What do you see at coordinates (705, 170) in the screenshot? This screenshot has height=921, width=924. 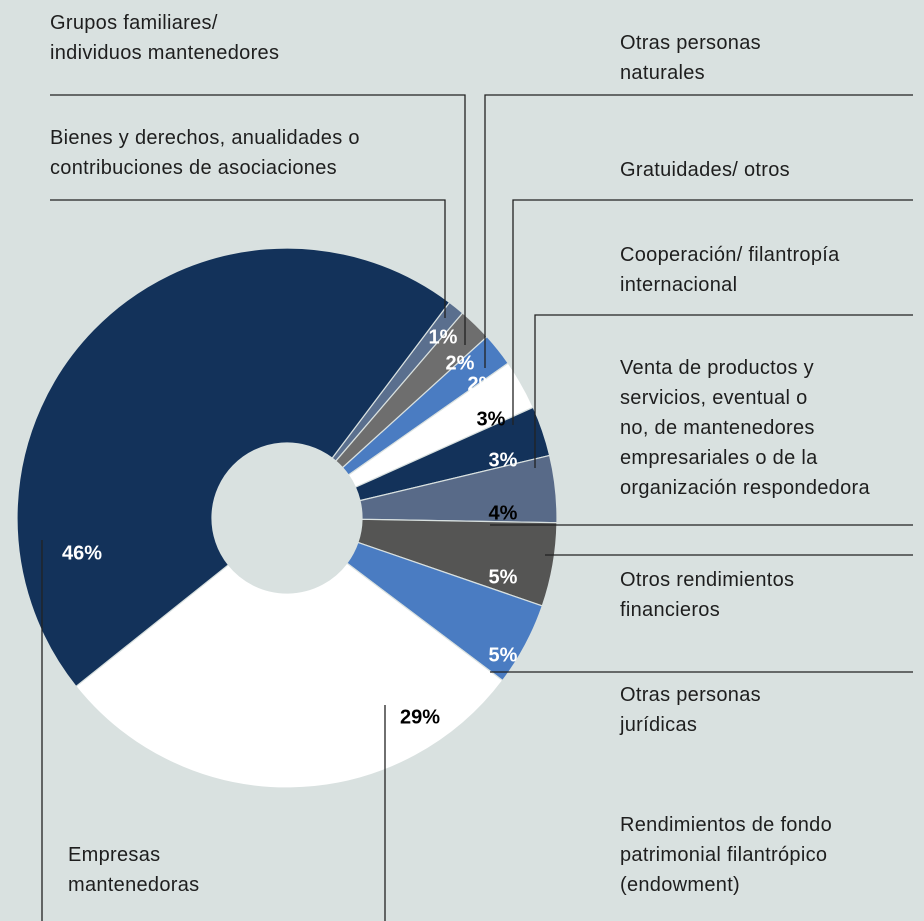 I see `category-label: Gratuidades/ otros` at bounding box center [705, 170].